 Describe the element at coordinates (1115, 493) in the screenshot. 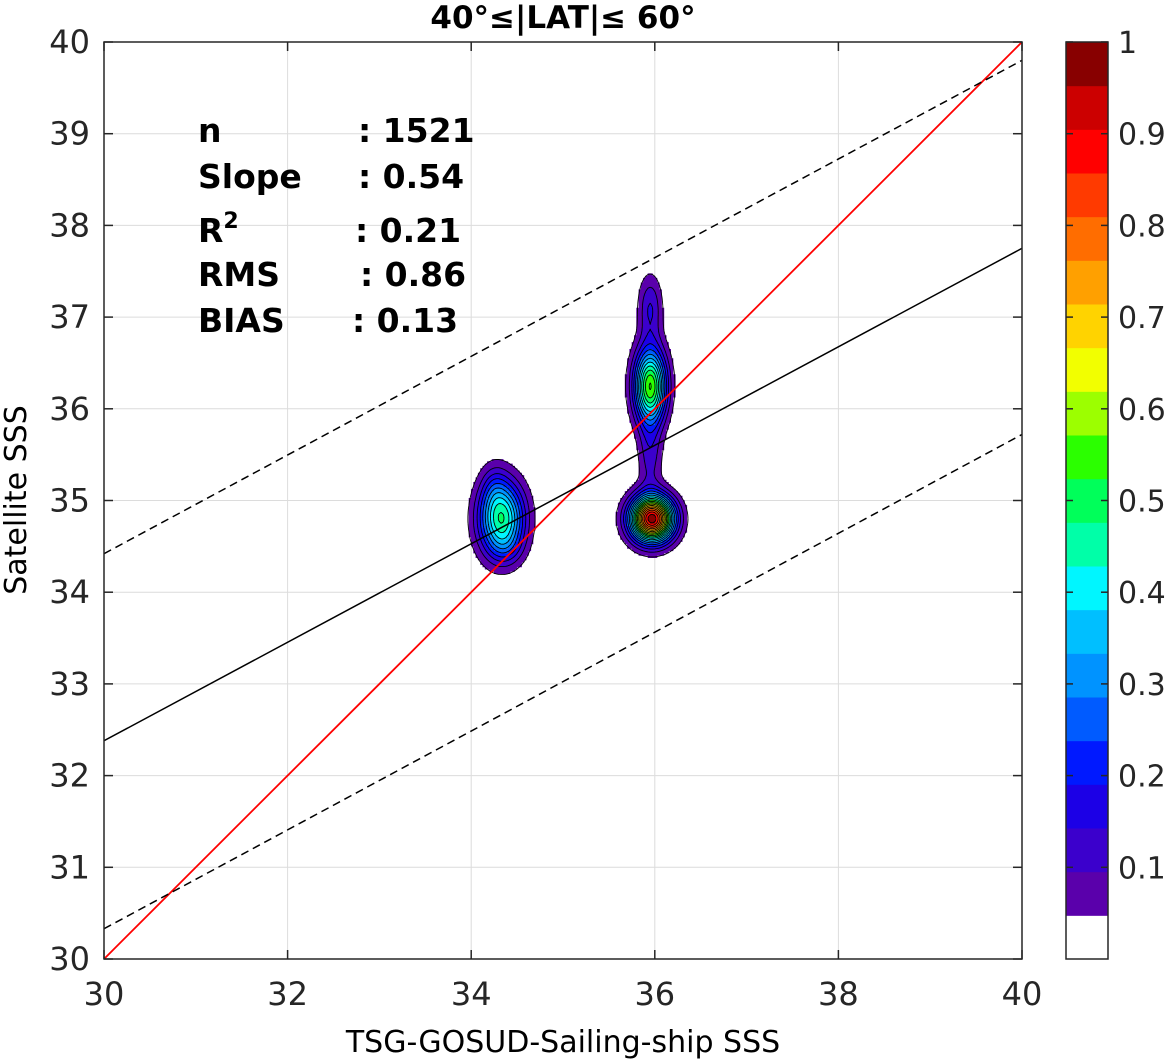

I see `colorbar: 0.1 0.2 0.3 0.4 0.5 0.6 0.7 0.8 0.9 1` at that location.